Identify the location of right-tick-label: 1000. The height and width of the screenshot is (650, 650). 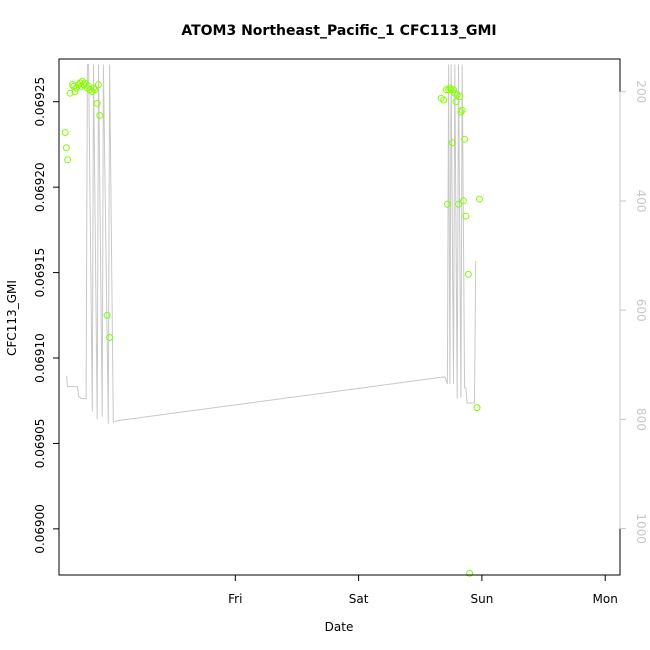
(641, 528).